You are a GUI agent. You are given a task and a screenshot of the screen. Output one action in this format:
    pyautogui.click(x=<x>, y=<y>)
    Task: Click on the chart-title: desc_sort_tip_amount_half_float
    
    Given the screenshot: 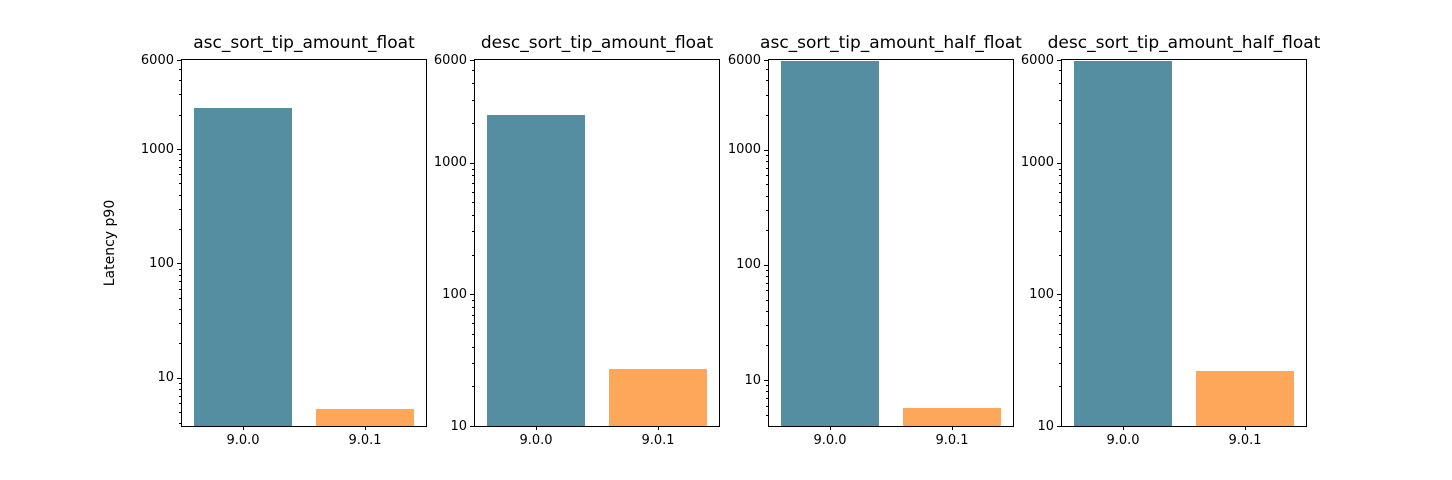 What is the action you would take?
    pyautogui.click(x=1184, y=43)
    